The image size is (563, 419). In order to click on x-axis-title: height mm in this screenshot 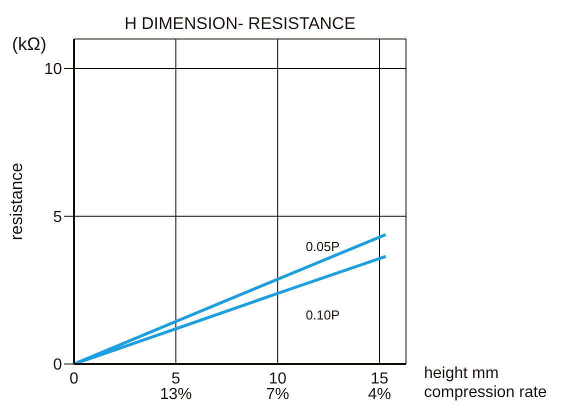, I will do `click(461, 373)`.